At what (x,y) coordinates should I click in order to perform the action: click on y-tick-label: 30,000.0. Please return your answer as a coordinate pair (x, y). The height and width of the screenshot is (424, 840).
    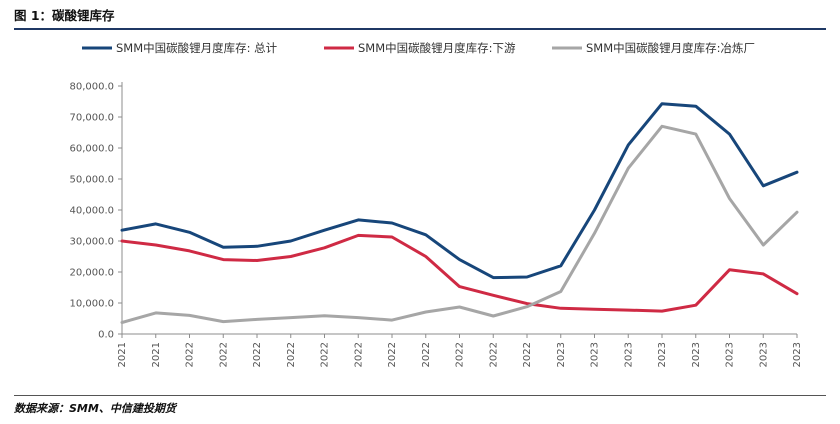
    Looking at the image, I should click on (91, 242).